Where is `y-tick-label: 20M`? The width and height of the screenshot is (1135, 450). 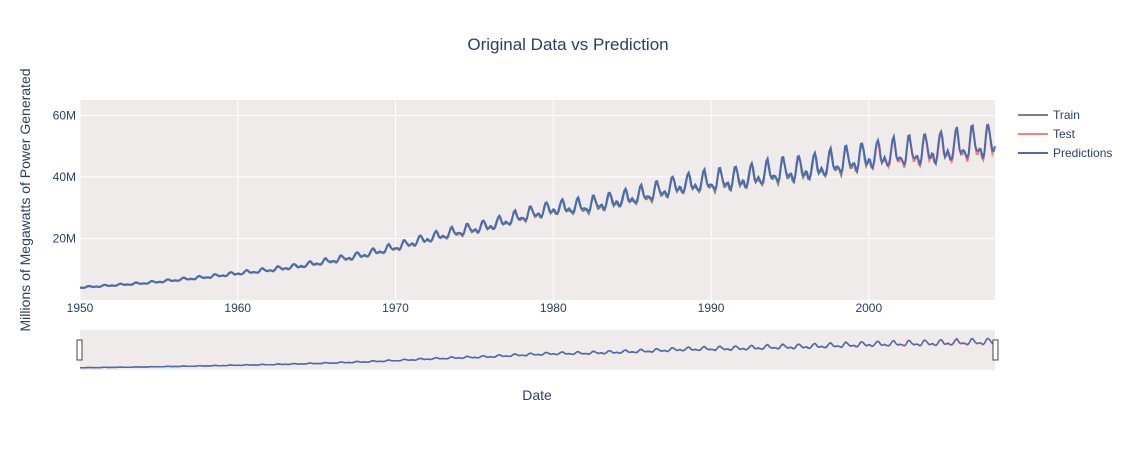
y-tick-label: 20M is located at coordinates (64, 238).